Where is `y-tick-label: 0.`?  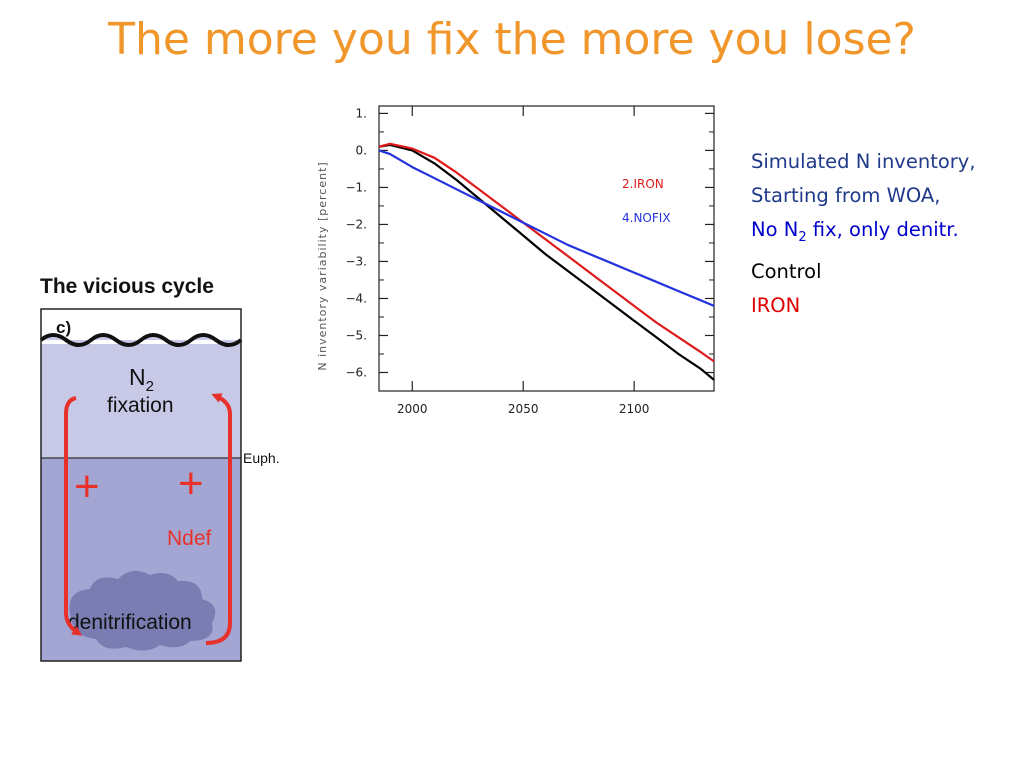
y-tick-label: 0. is located at coordinates (361, 150).